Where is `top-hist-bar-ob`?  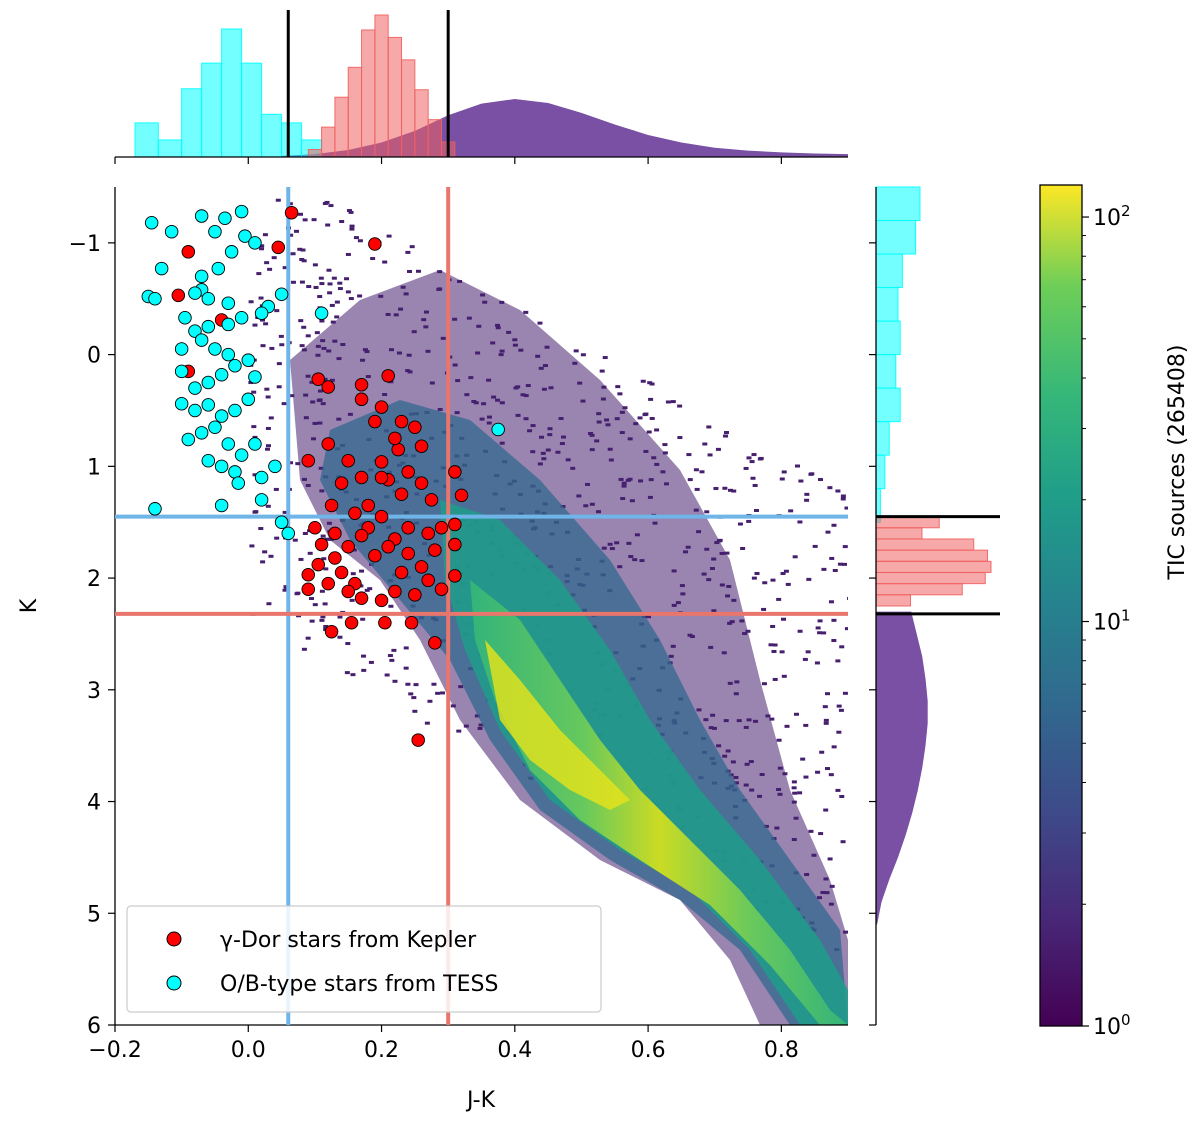 top-hist-bar-ob is located at coordinates (292, 140).